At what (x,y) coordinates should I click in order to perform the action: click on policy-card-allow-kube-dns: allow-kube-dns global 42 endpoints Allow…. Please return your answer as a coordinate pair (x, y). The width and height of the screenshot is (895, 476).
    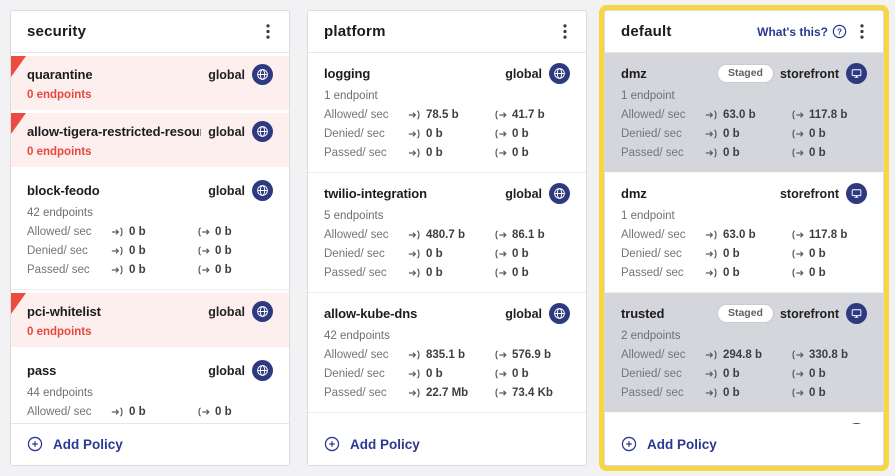
    Looking at the image, I should click on (447, 353).